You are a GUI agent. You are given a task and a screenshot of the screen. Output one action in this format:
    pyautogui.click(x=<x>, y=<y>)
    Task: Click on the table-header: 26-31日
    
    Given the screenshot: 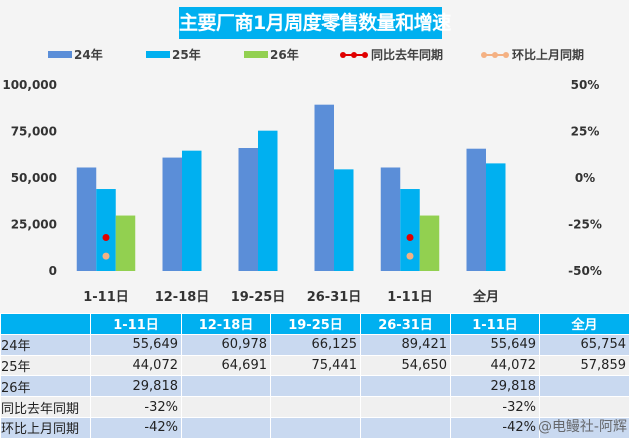 What is the action you would take?
    pyautogui.click(x=406, y=324)
    